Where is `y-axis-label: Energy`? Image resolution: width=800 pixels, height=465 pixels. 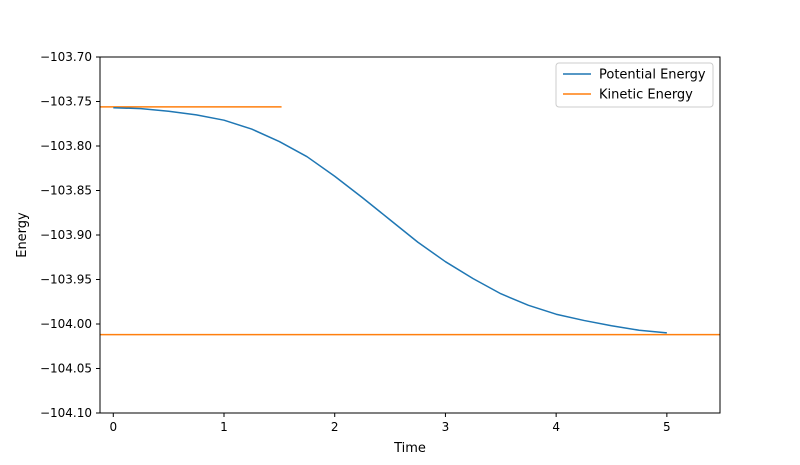
y-axis-label: Energy is located at coordinates (22, 235).